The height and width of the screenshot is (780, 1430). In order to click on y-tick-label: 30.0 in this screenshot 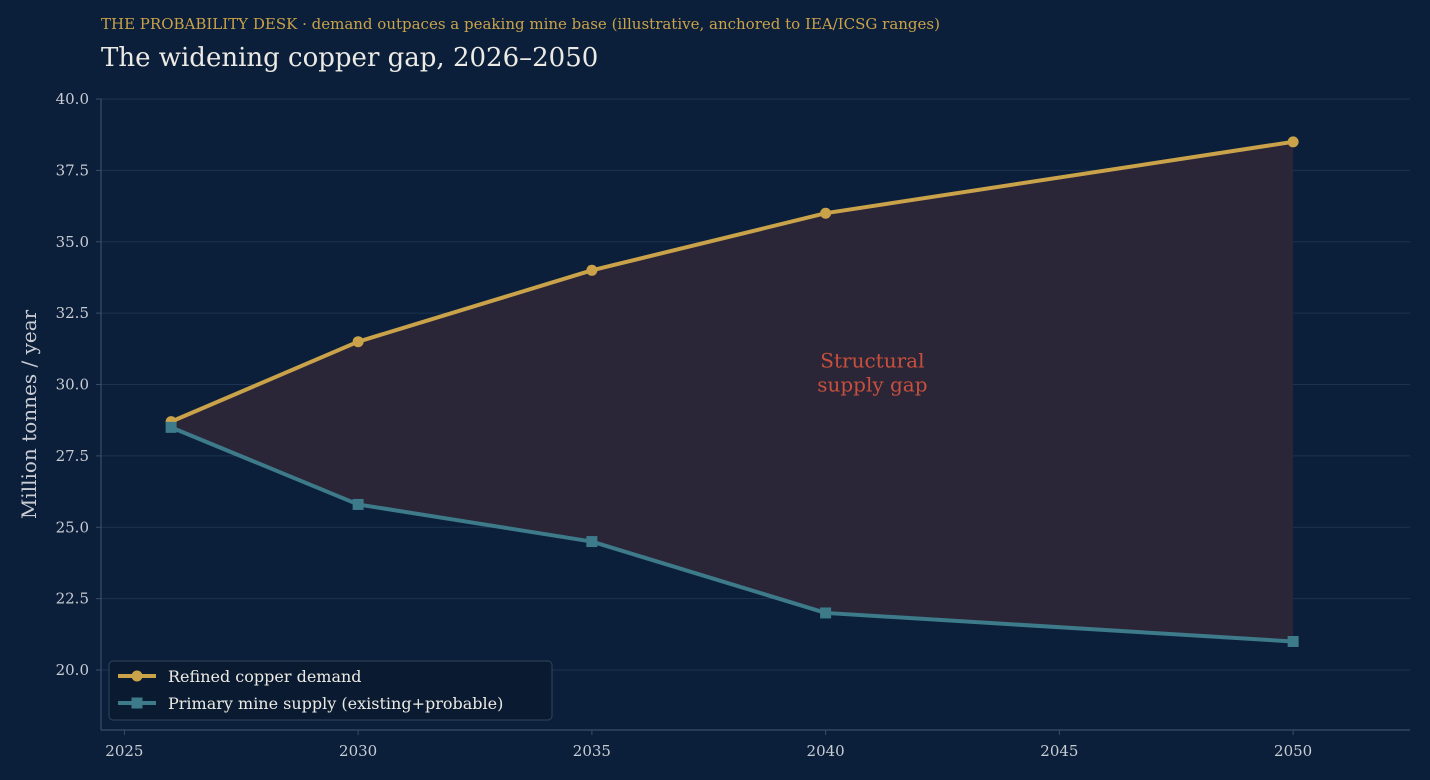, I will do `click(72, 385)`.